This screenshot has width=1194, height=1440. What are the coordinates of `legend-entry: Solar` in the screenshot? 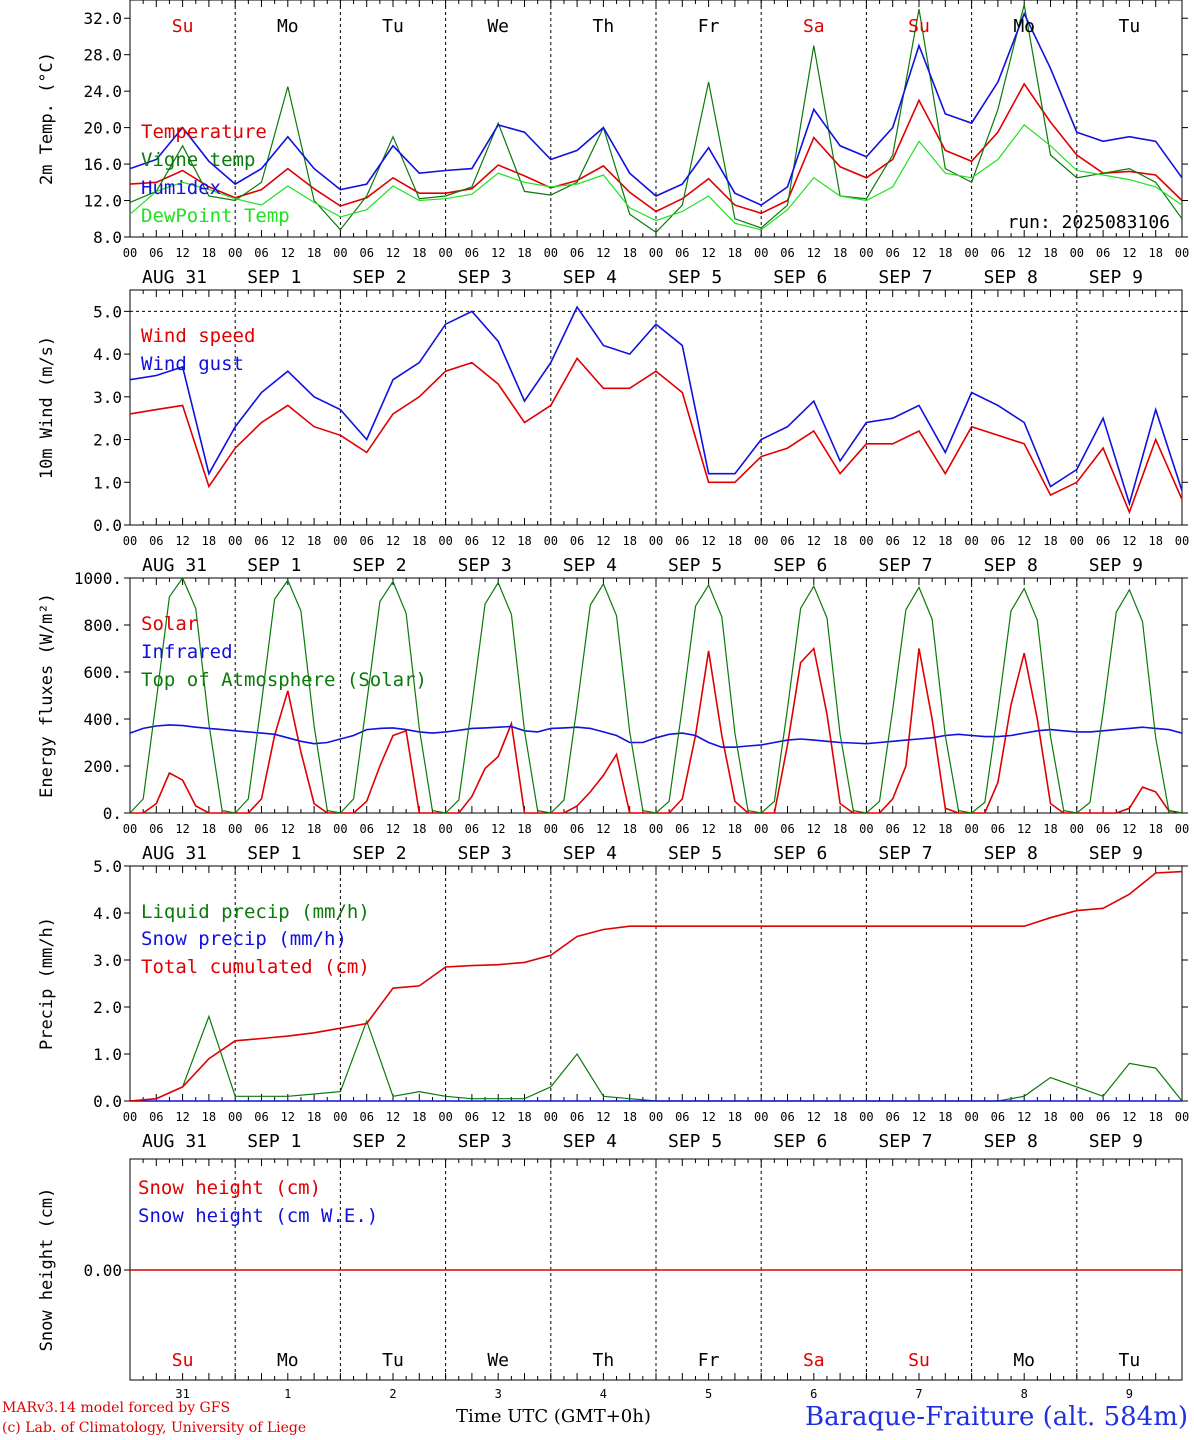 It's located at (169, 624).